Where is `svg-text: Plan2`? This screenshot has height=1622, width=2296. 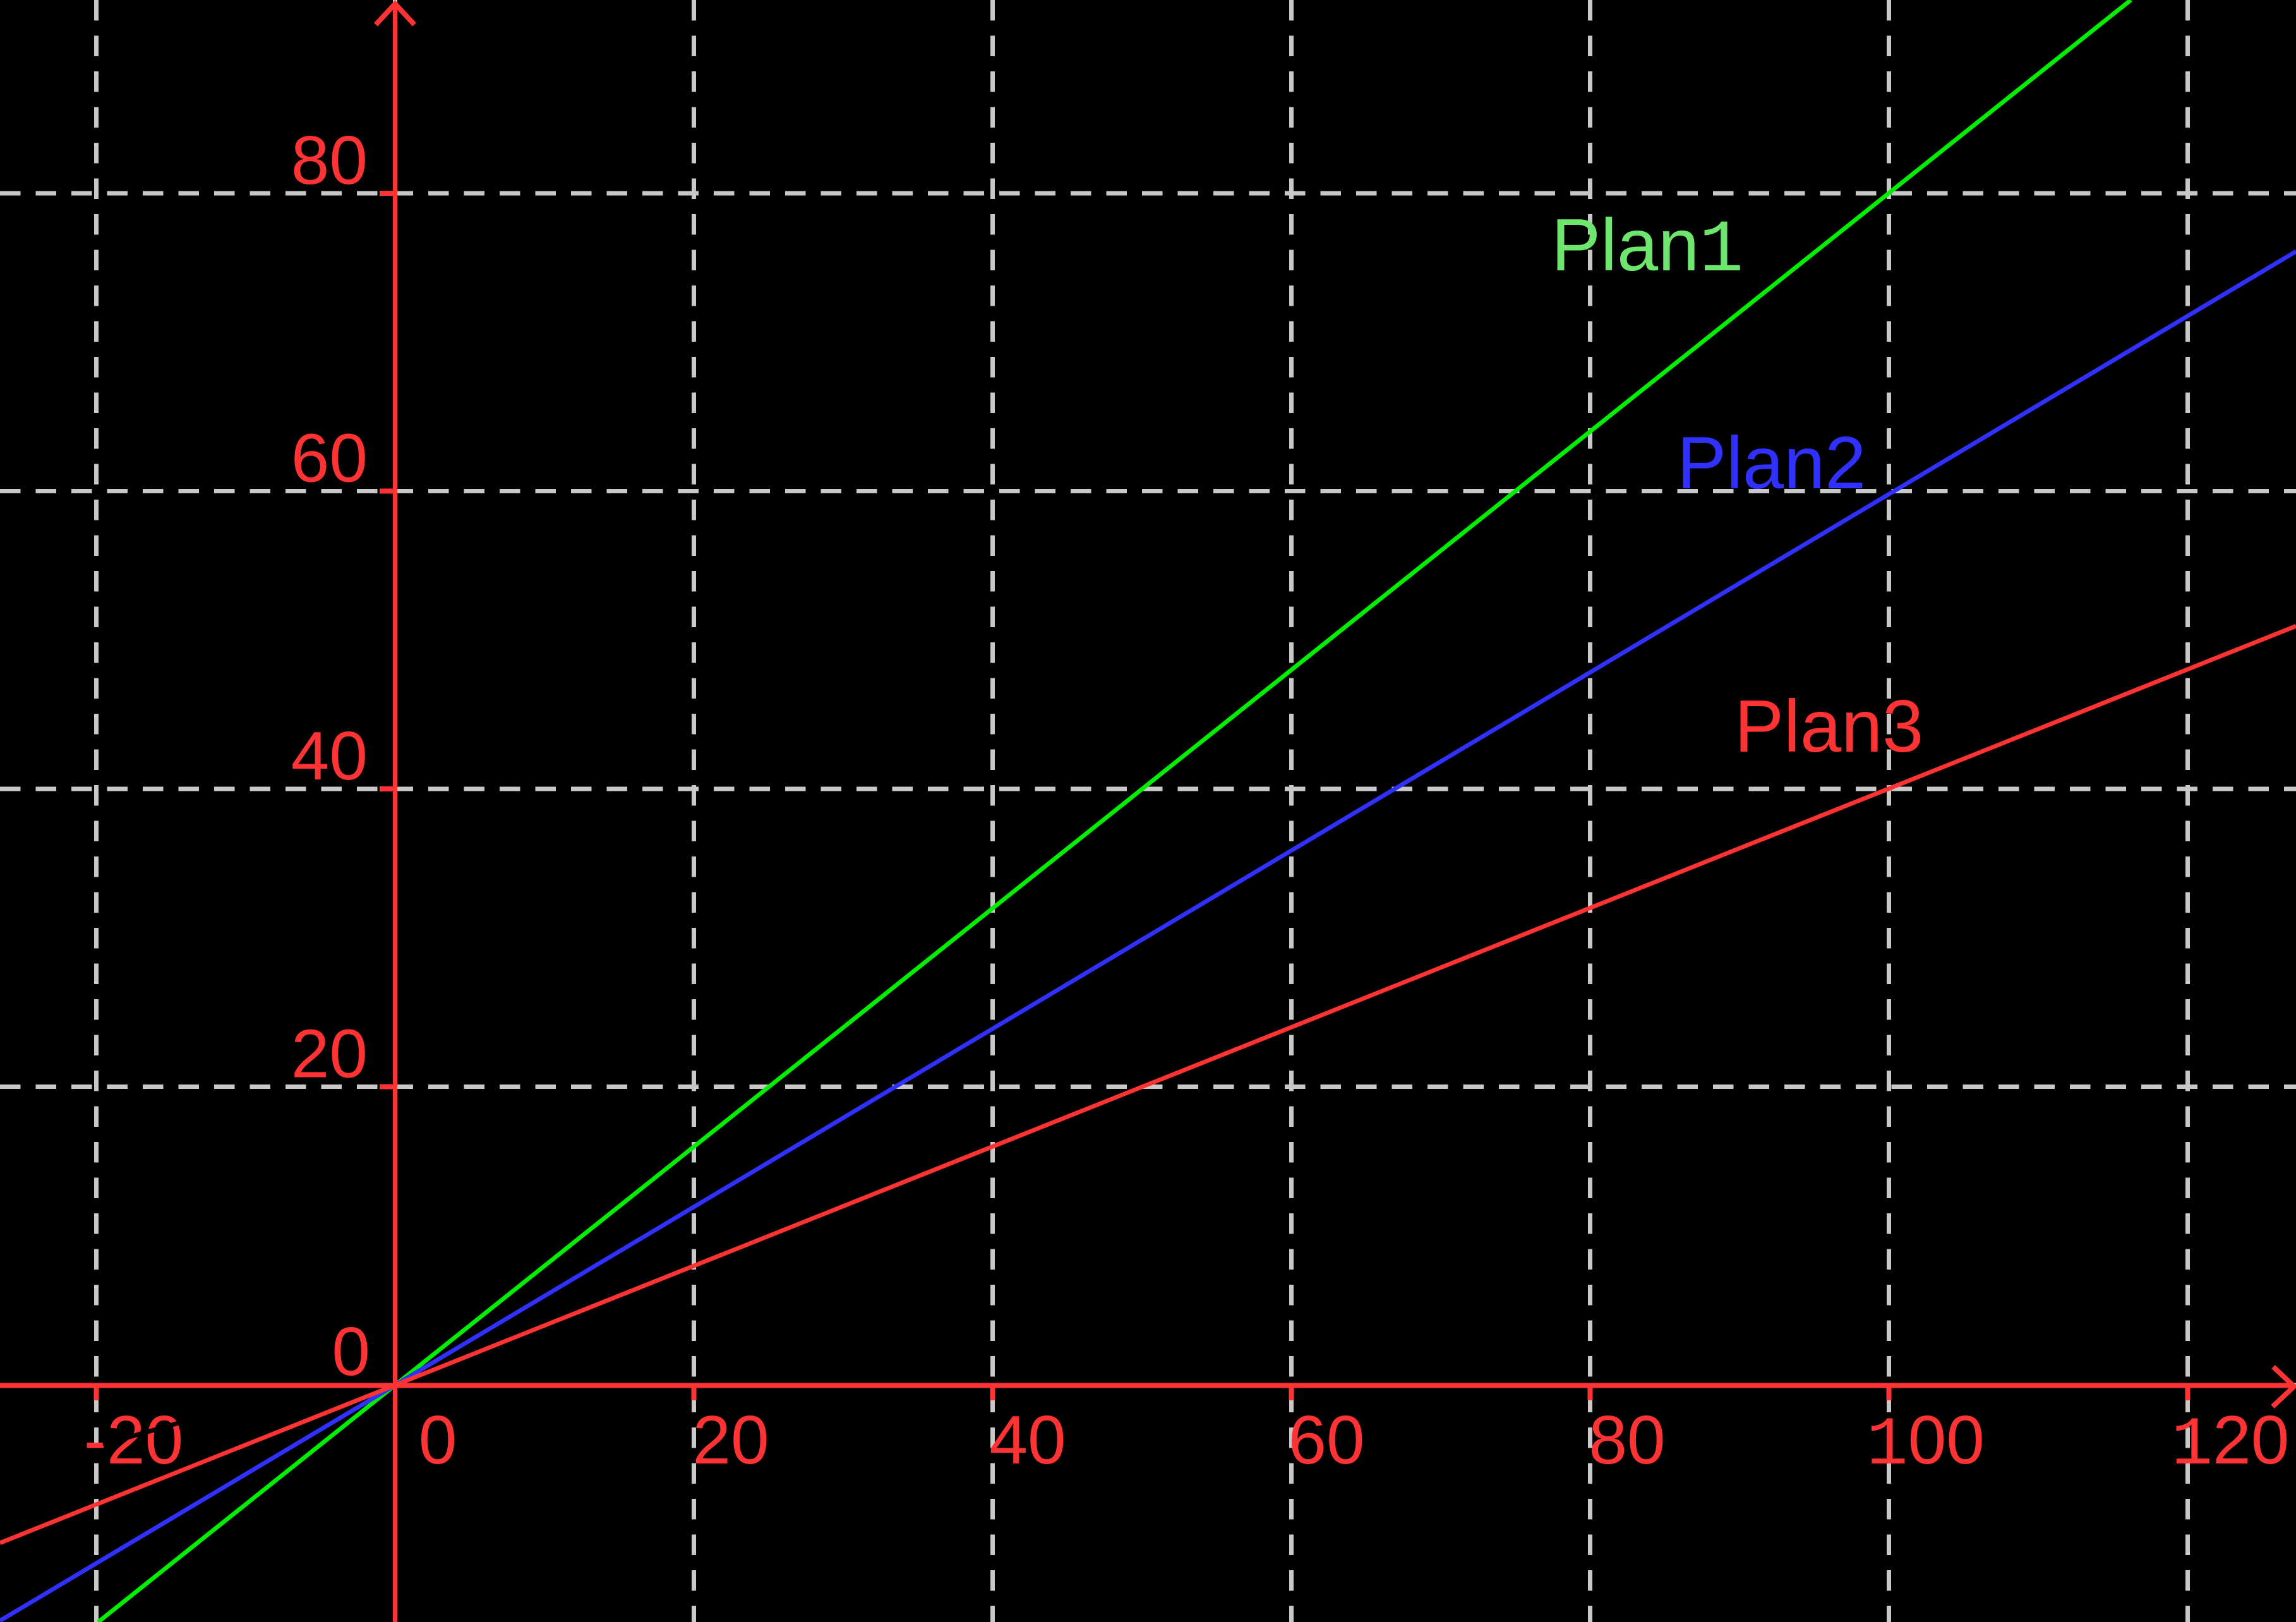
svg-text: Plan2 is located at coordinates (1771, 462).